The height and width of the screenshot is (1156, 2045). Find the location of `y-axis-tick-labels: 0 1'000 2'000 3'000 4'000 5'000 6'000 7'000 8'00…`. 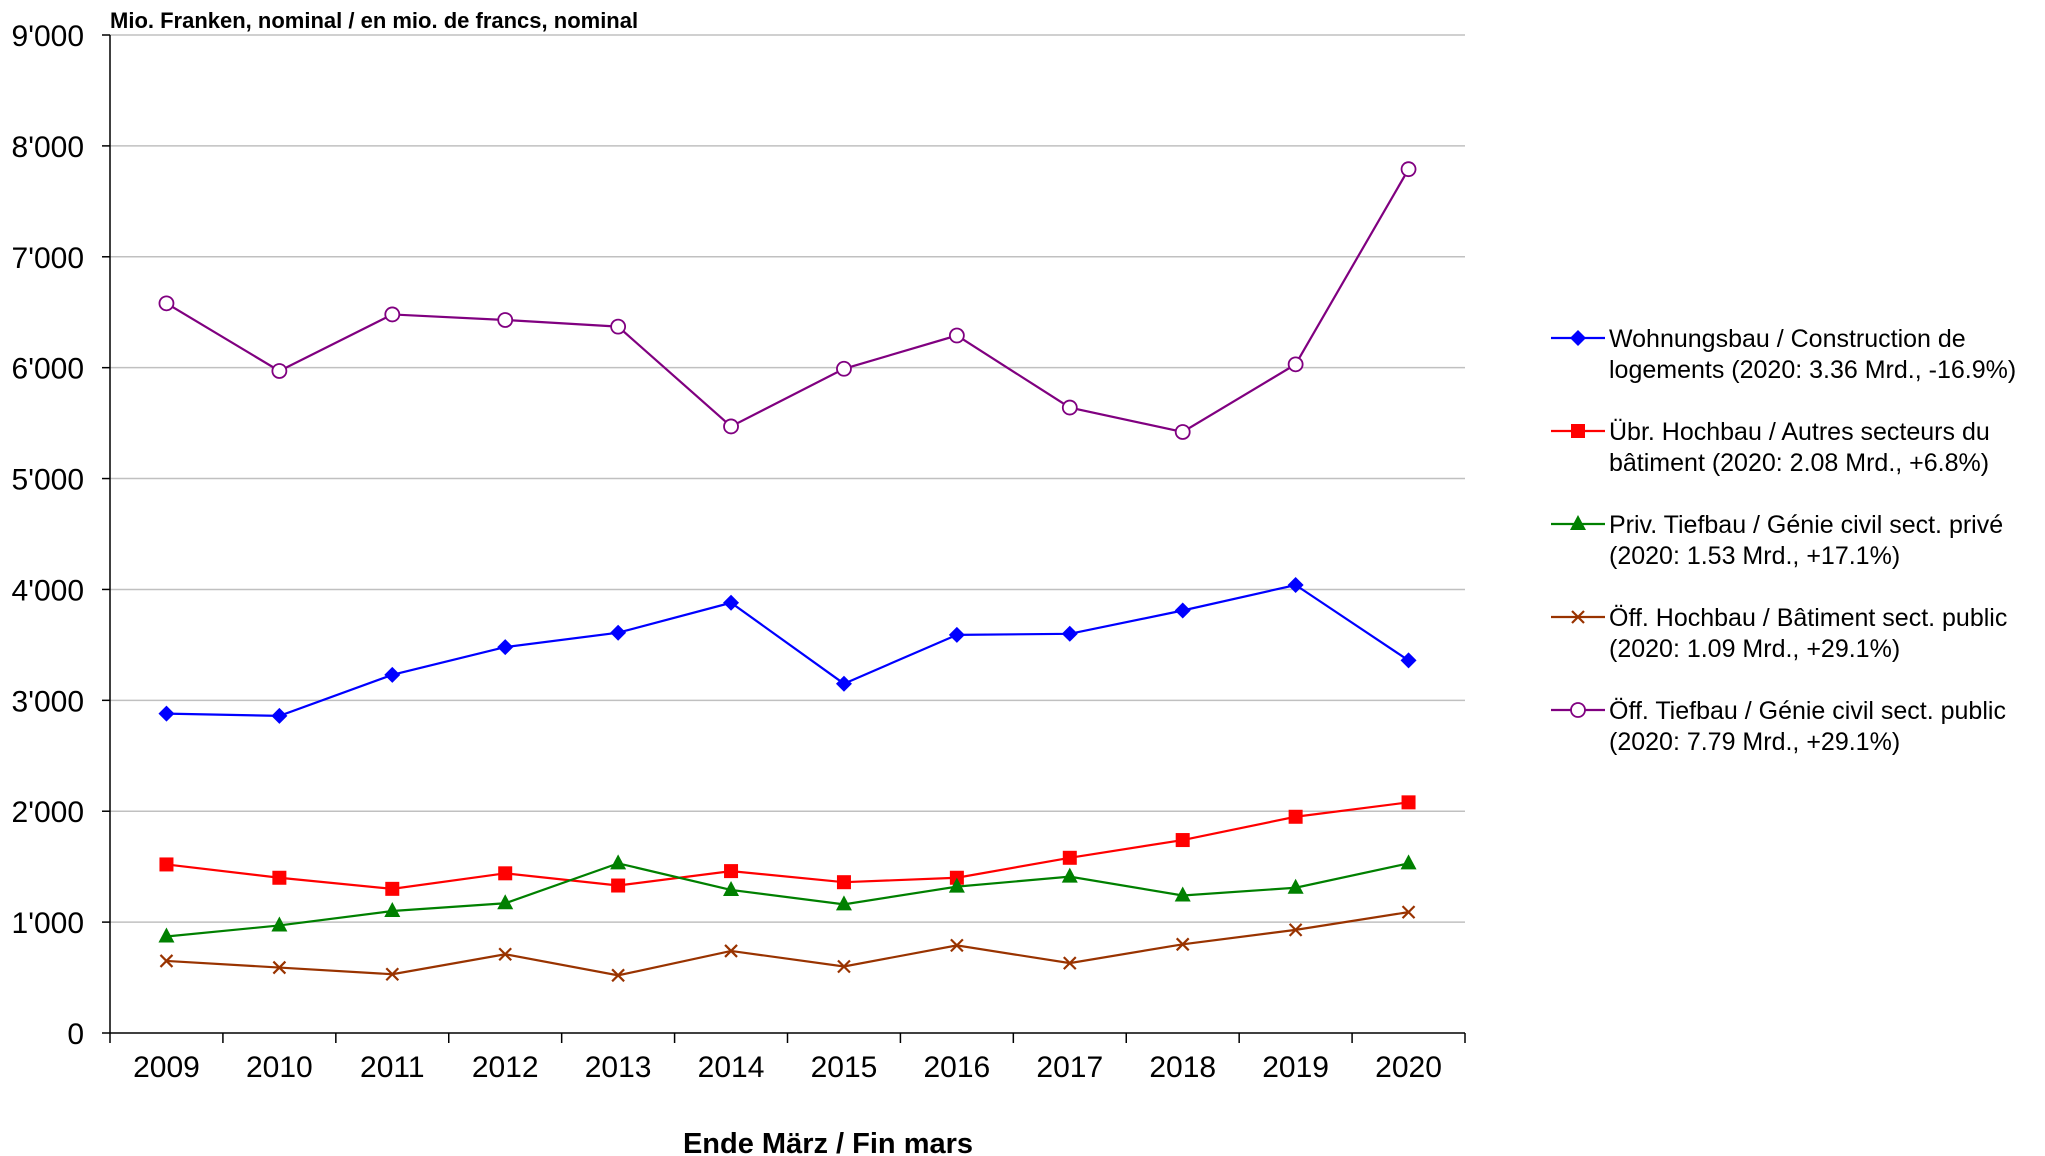

y-axis-tick-labels: 0 1'000 2'000 3'000 4'000 5'000 6'000 7'000 8'00… is located at coordinates (48, 535).